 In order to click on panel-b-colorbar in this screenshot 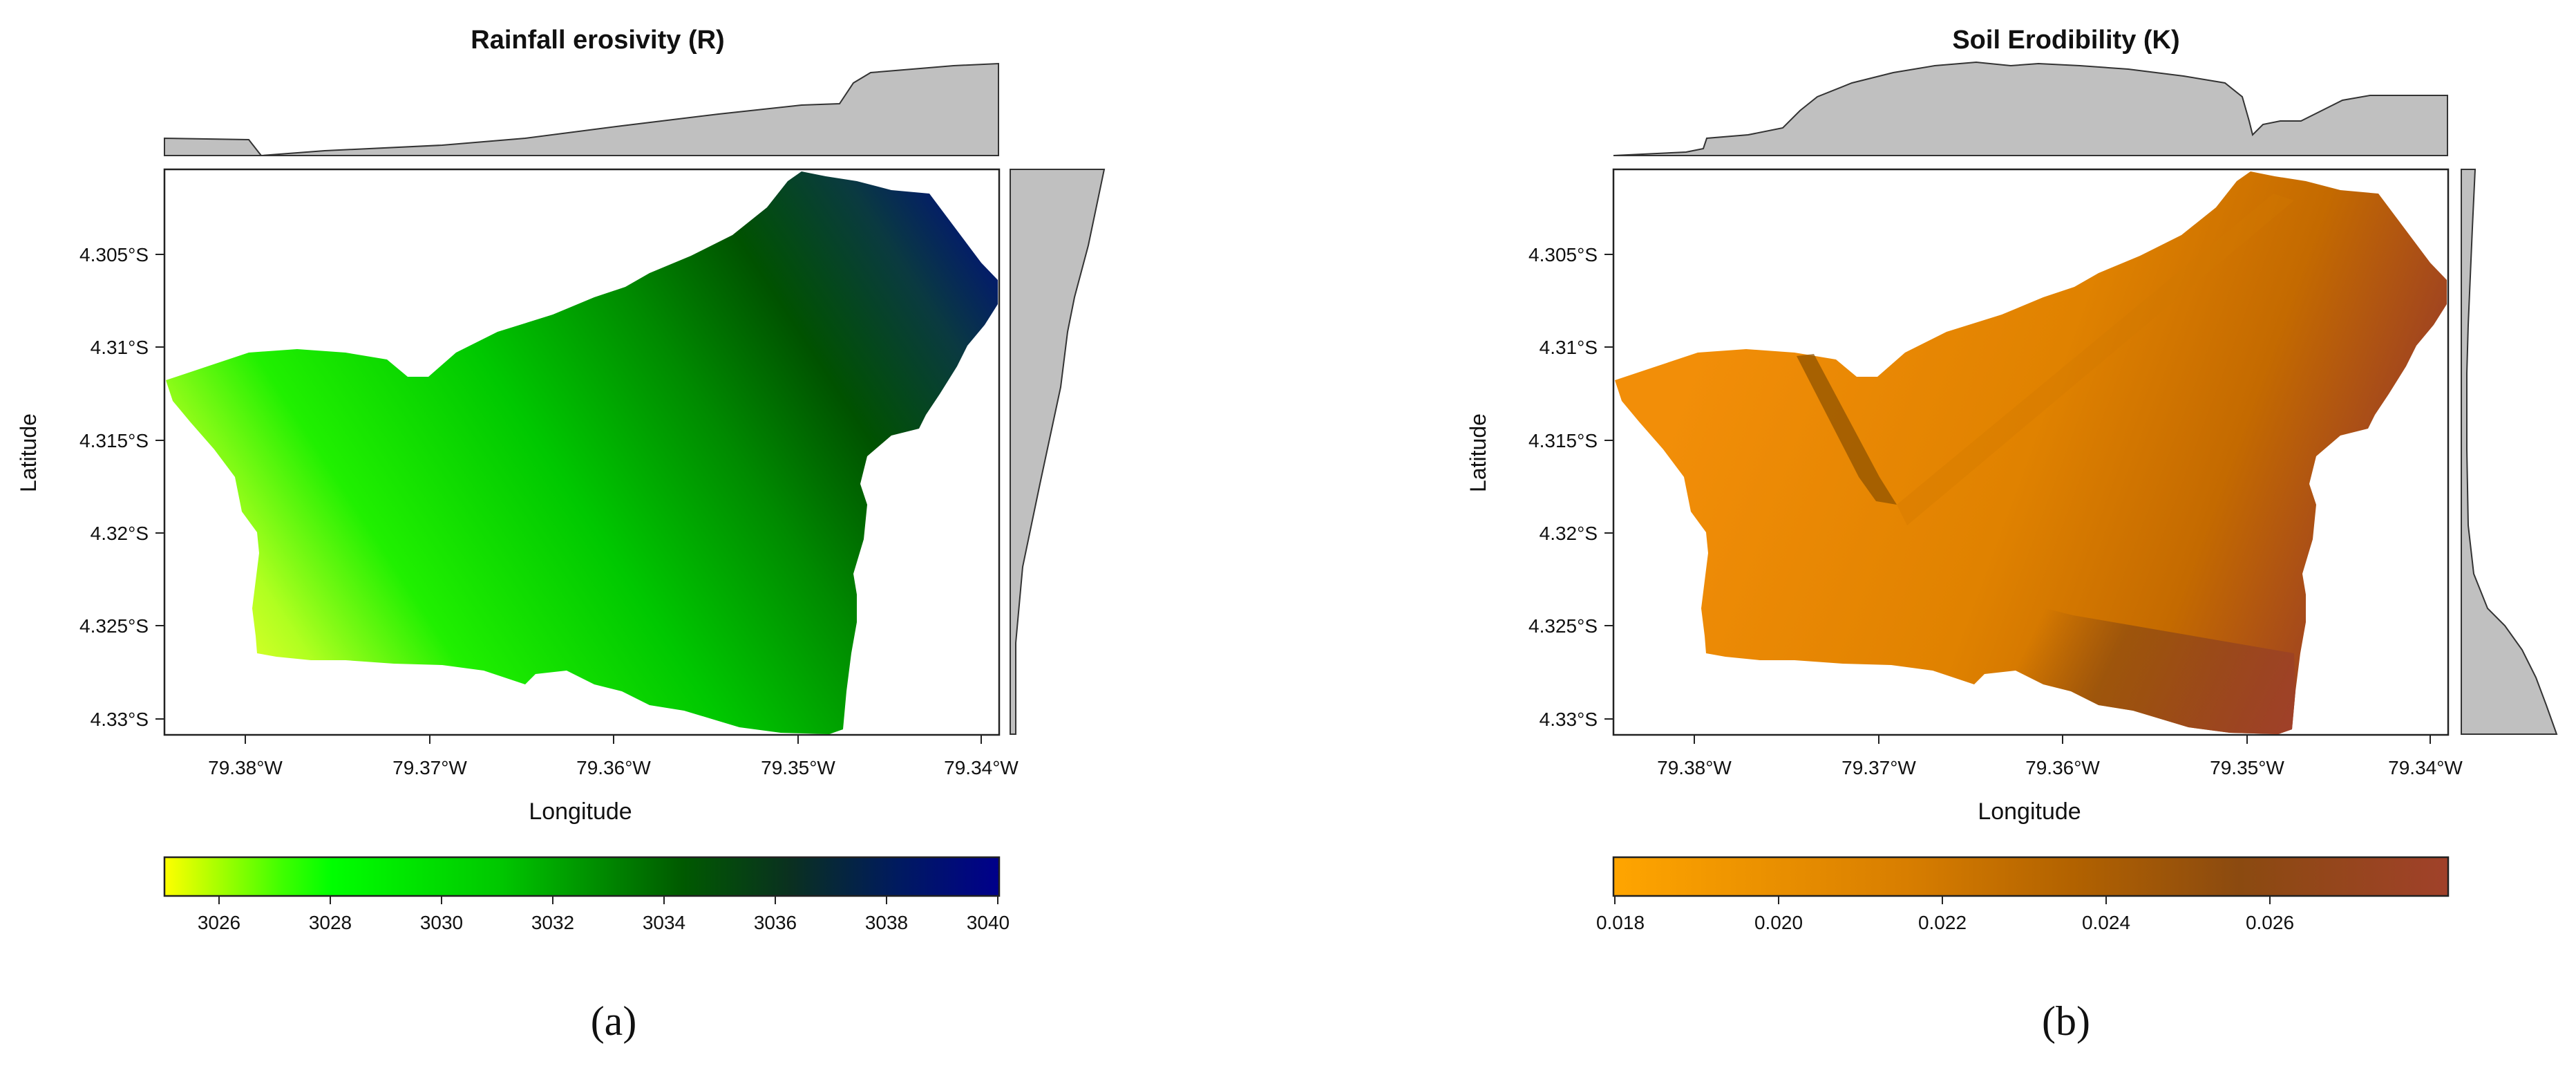, I will do `click(2031, 876)`.